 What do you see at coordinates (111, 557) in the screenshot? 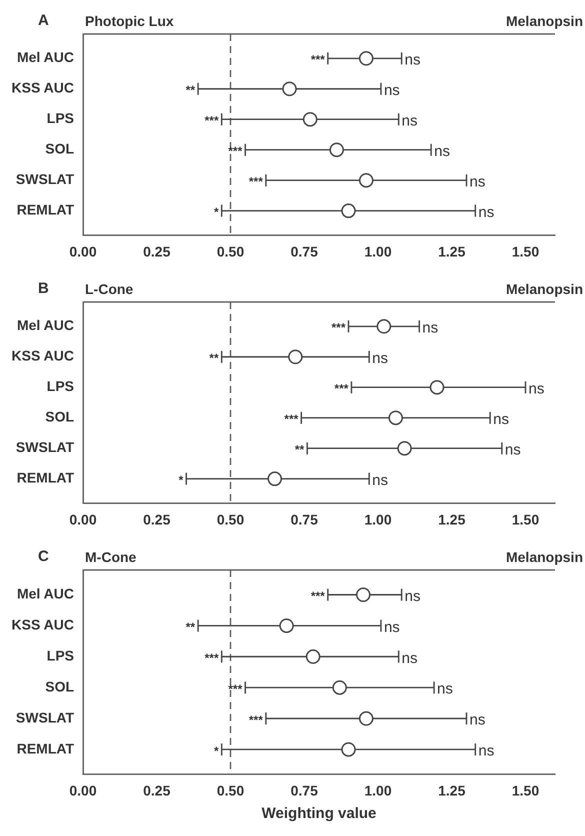
I see `text: M-Cone` at bounding box center [111, 557].